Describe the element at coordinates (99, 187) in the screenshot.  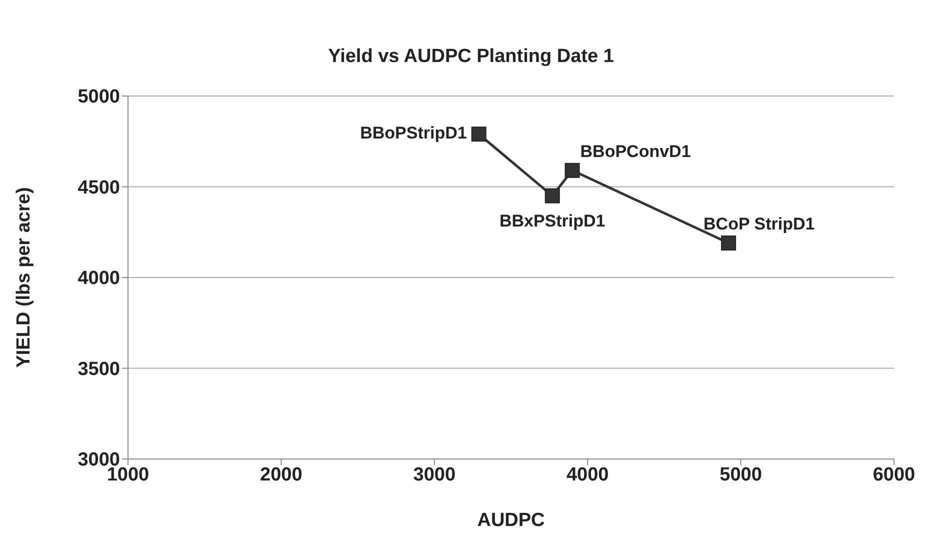
I see `y-tick-label: 4500` at that location.